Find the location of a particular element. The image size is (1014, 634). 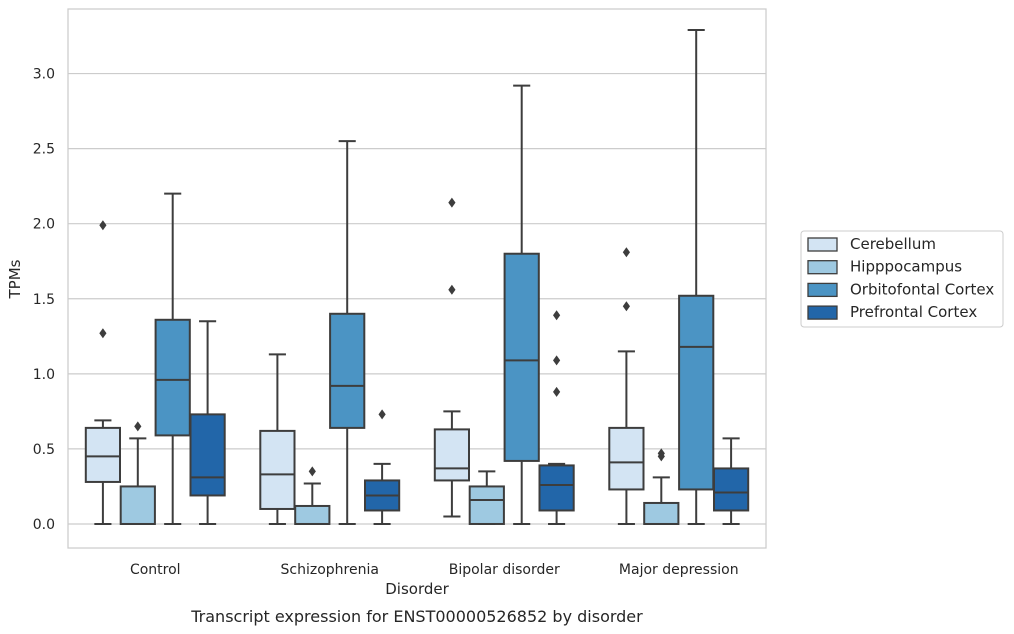

x-axis-title: Disorder is located at coordinates (417, 589).